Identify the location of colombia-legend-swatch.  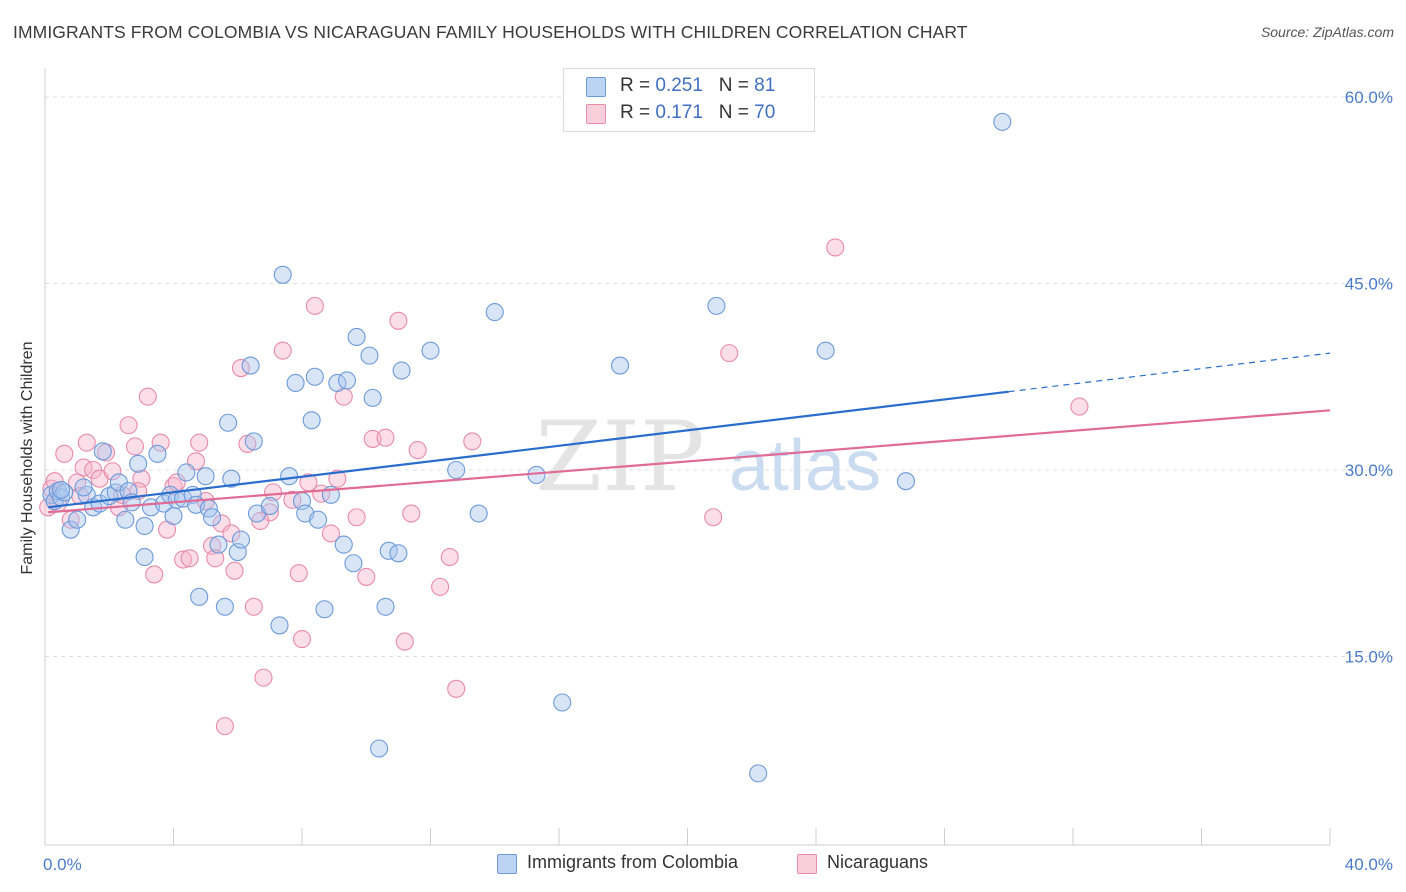
(507, 864).